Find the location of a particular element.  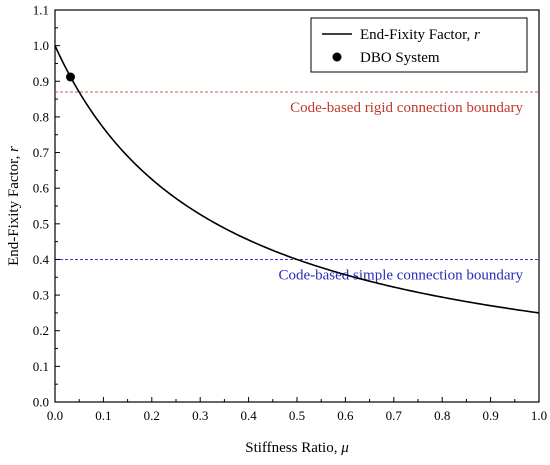

legend-box is located at coordinates (419, 45).